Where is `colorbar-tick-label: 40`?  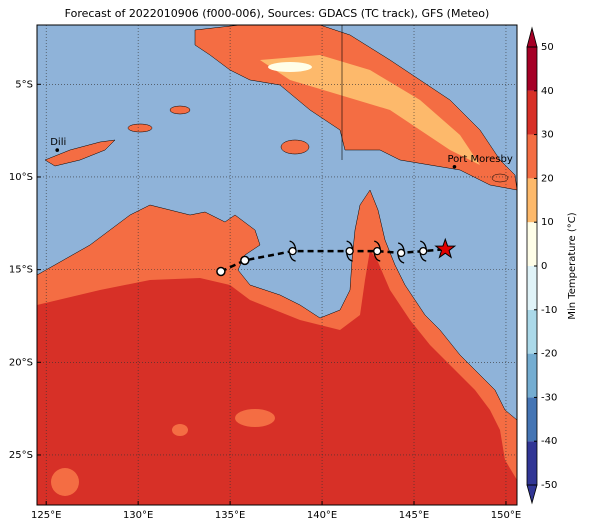
colorbar-tick-label: 40 is located at coordinates (547, 91).